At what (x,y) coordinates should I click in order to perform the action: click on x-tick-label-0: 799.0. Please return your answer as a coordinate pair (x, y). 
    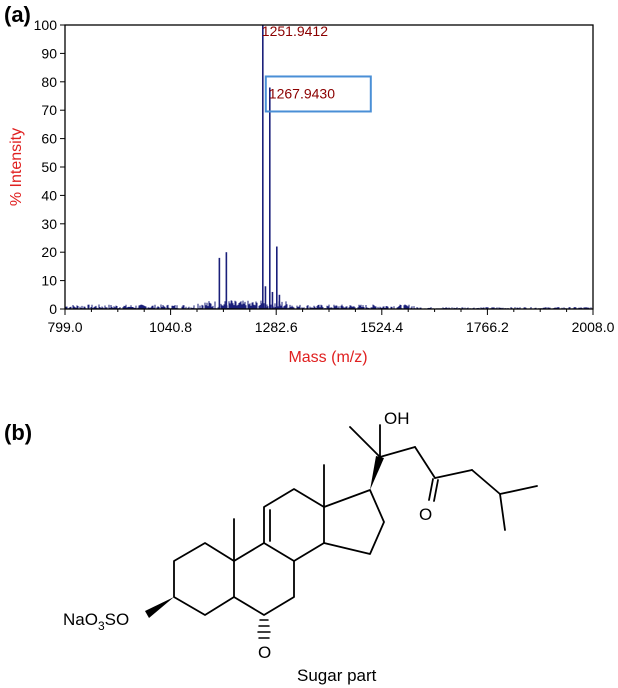
    Looking at the image, I should click on (64, 327).